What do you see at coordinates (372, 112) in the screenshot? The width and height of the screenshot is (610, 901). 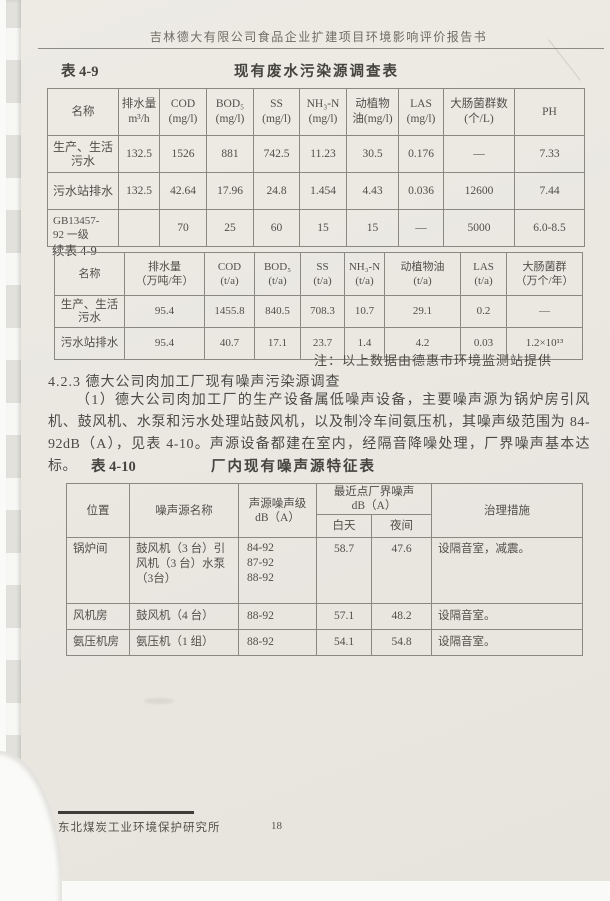 I see `col-header: 动植物 油(mg/l)` at bounding box center [372, 112].